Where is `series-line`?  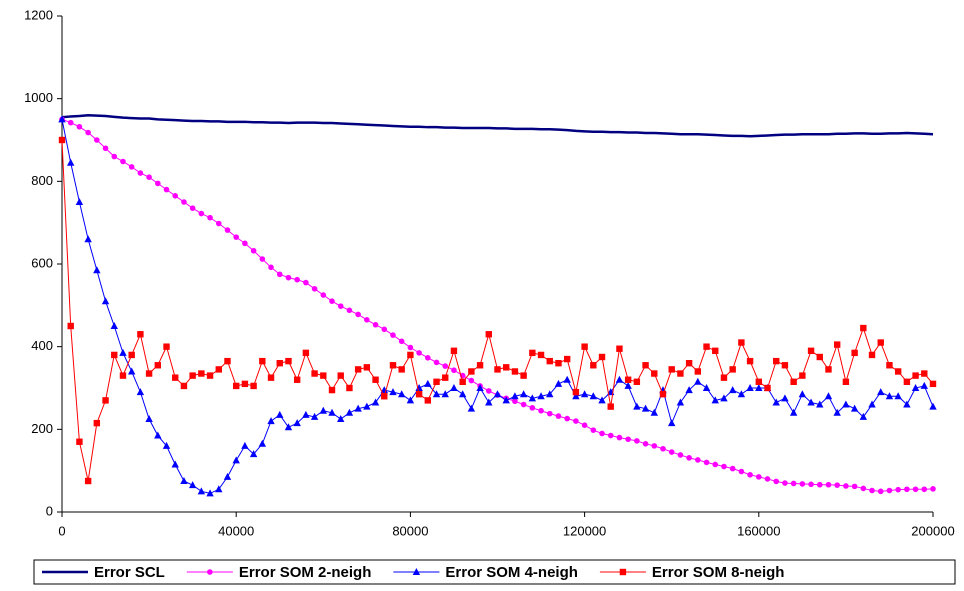
series-line is located at coordinates (497, 125).